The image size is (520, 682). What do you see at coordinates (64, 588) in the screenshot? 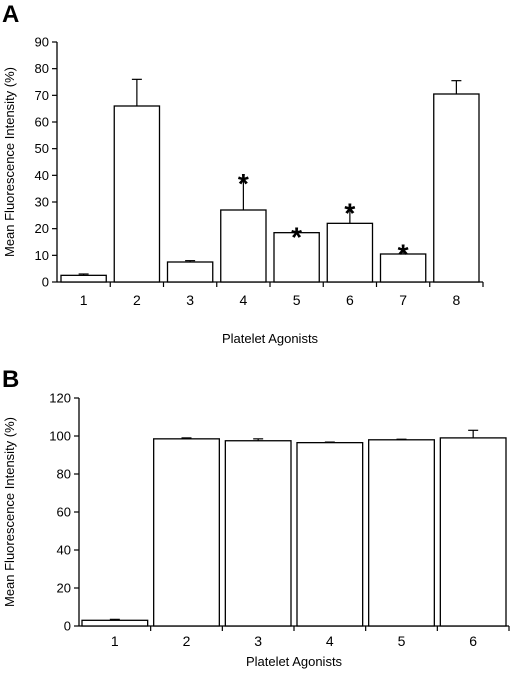
I see `panel-b-y-tick-label: 20` at bounding box center [64, 588].